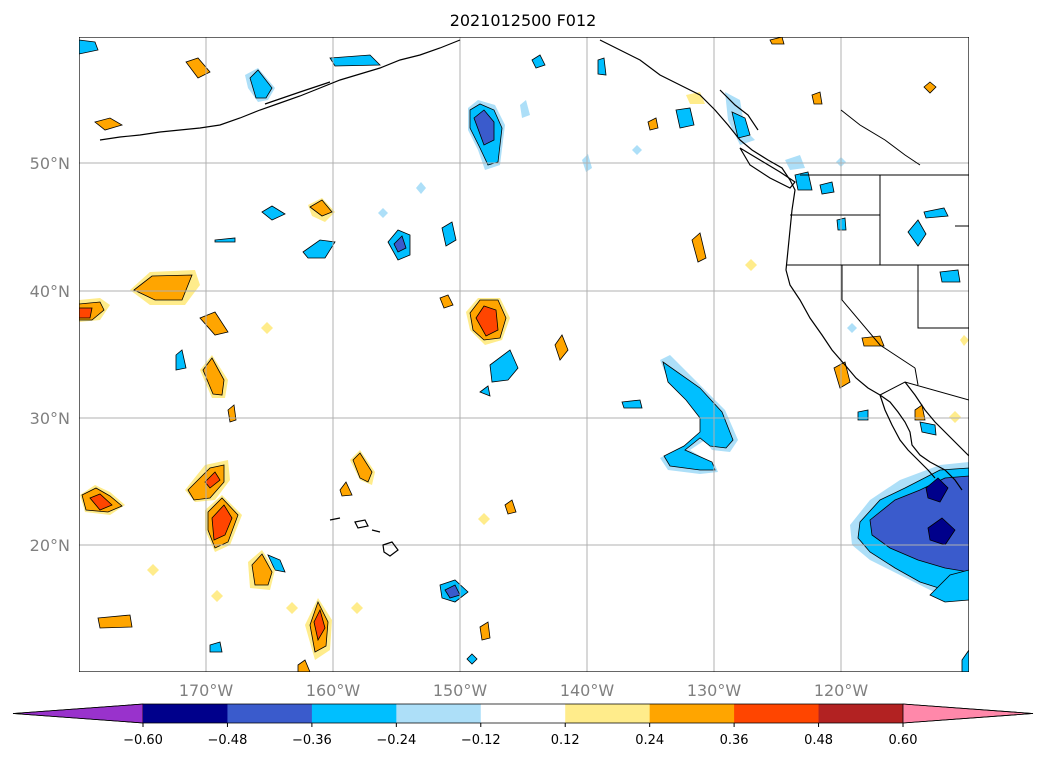  I want to click on colorbar-tick-label: −0.48, so click(228, 740).